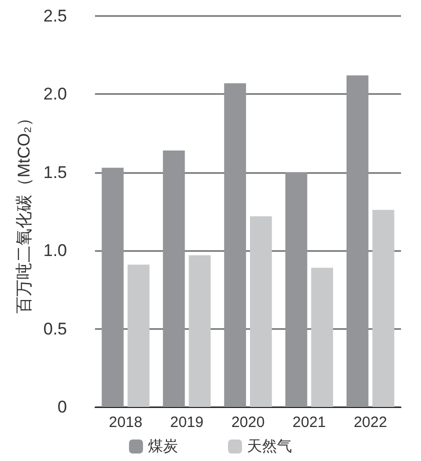 The height and width of the screenshot is (461, 421). I want to click on y-tick-label: 2.5, so click(55, 16).